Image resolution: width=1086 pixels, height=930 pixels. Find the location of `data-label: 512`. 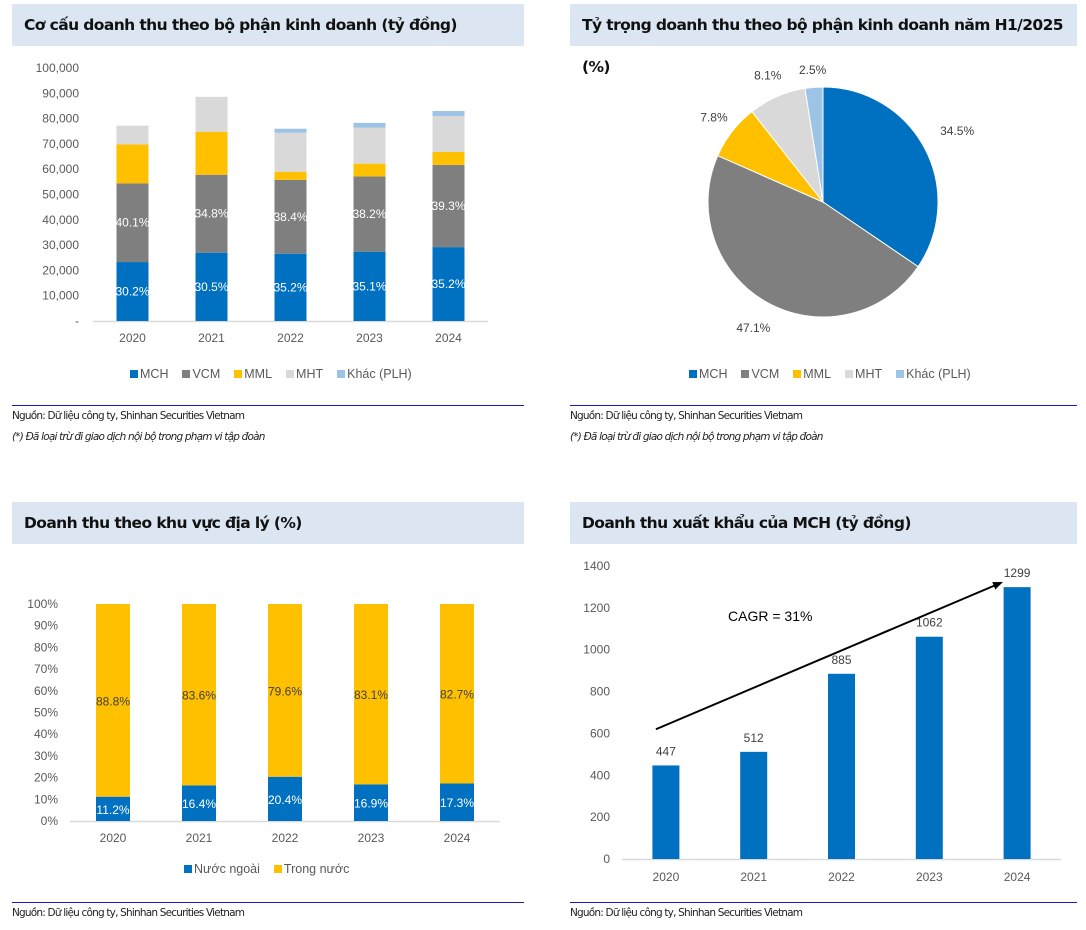

data-label: 512 is located at coordinates (754, 738).